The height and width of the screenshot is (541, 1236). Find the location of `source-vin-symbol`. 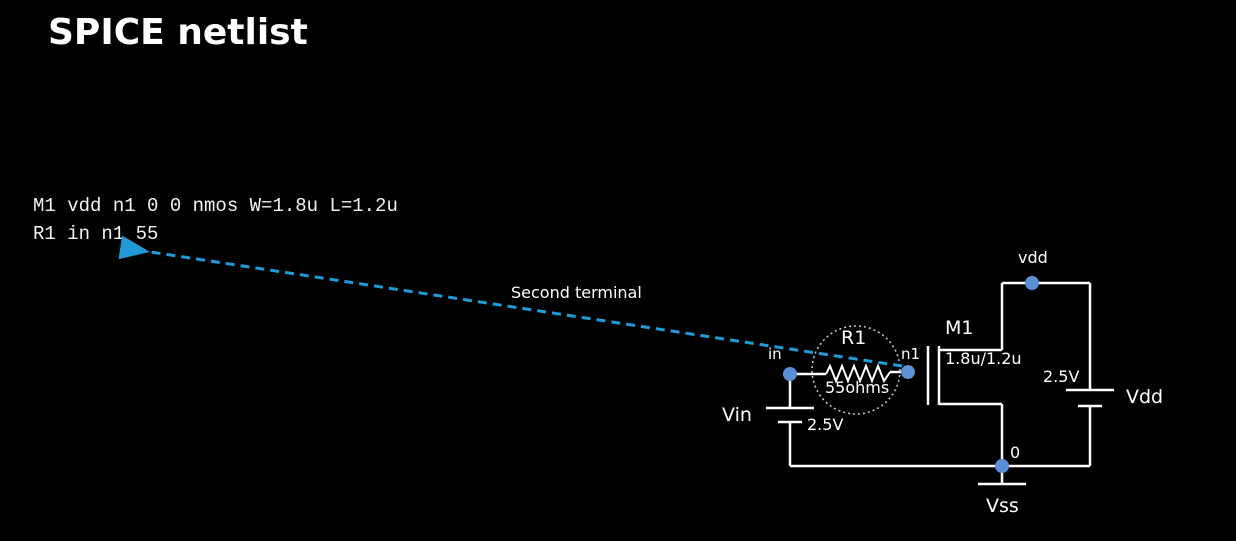

source-vin-symbol is located at coordinates (790, 415).